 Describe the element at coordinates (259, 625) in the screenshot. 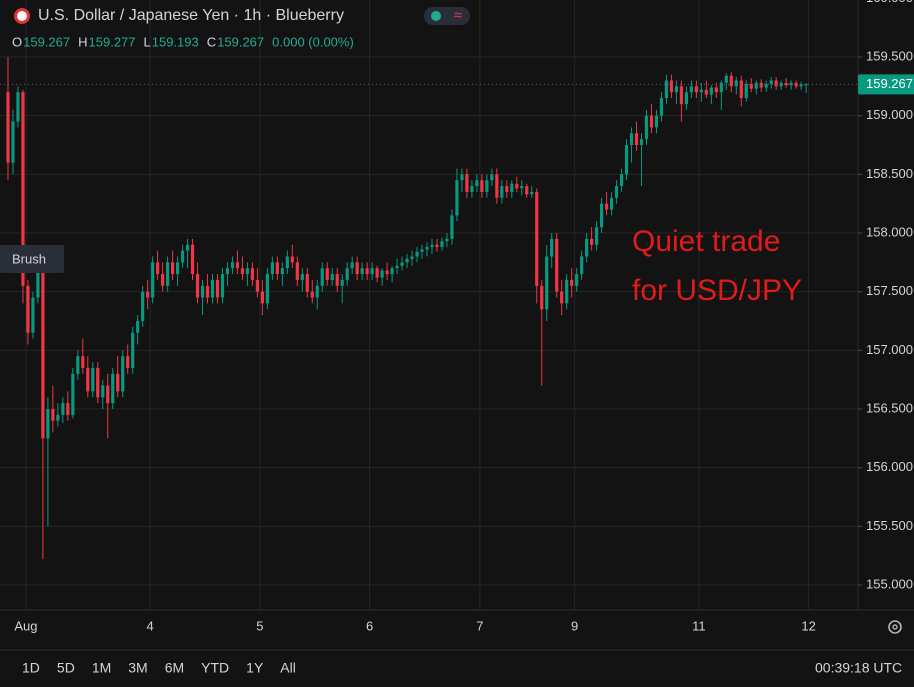

I see `x-tick-label: 5` at that location.